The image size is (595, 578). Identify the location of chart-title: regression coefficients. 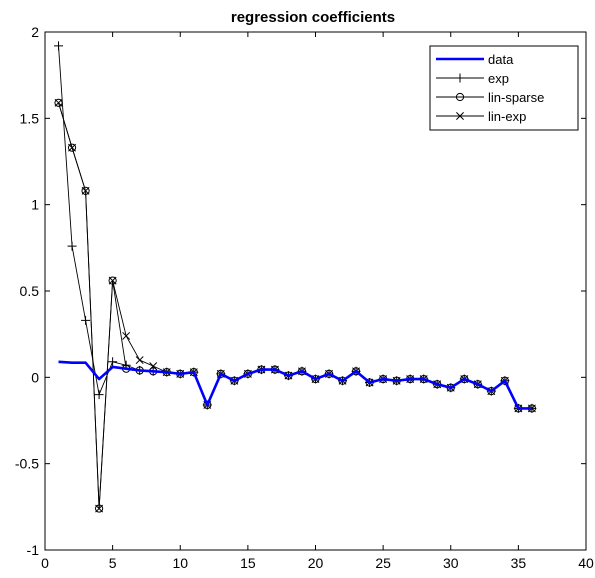
(313, 17).